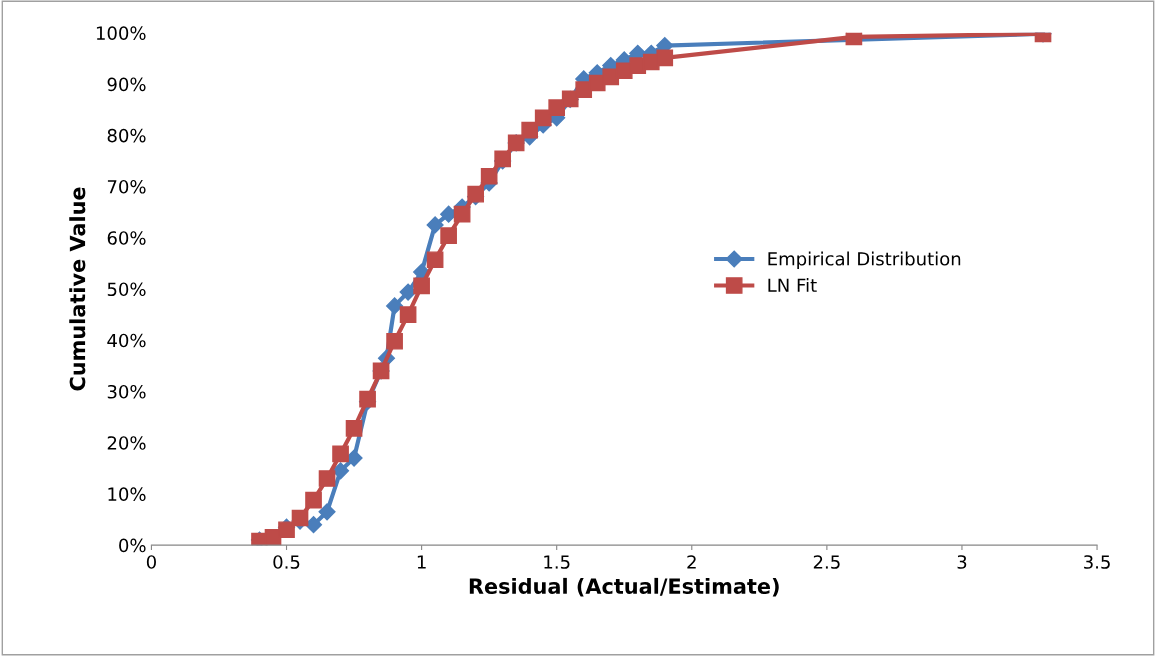 The height and width of the screenshot is (656, 1156). I want to click on y-tick-label: 100%, so click(121, 33).